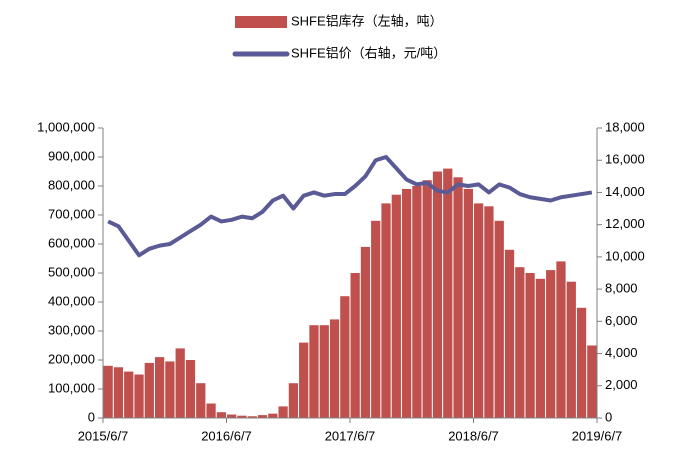  What do you see at coordinates (71, 213) in the screenshot?
I see `y-tick-label: 700,000` at bounding box center [71, 213].